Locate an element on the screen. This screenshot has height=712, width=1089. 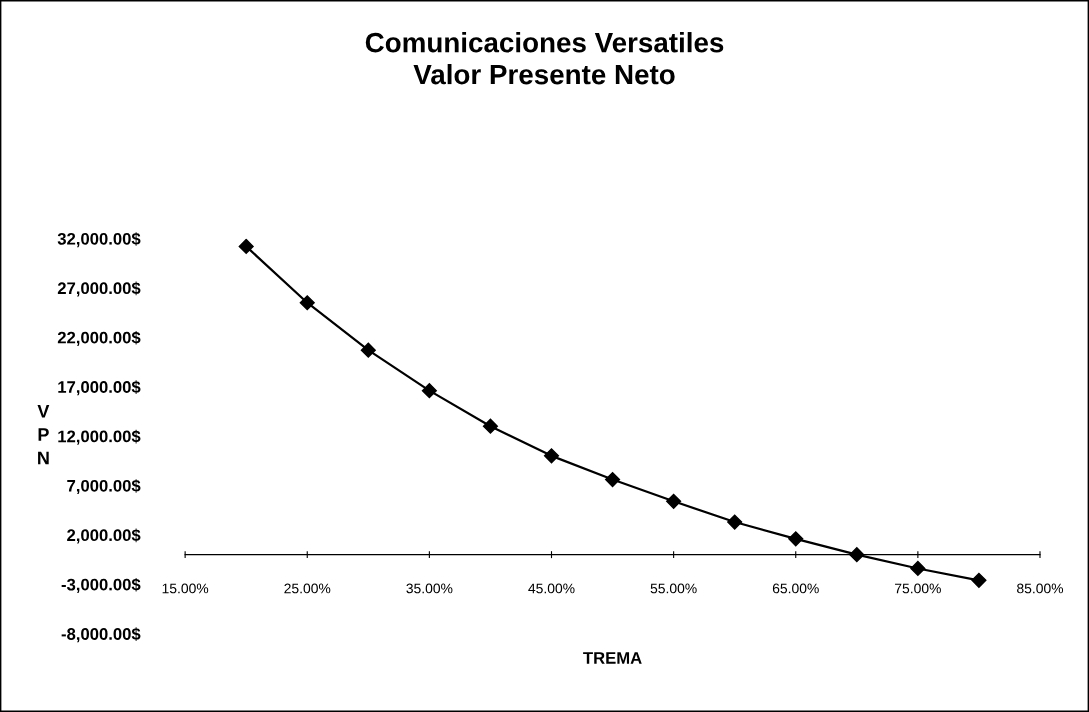
y-axis-title: V P N is located at coordinates (43, 434).